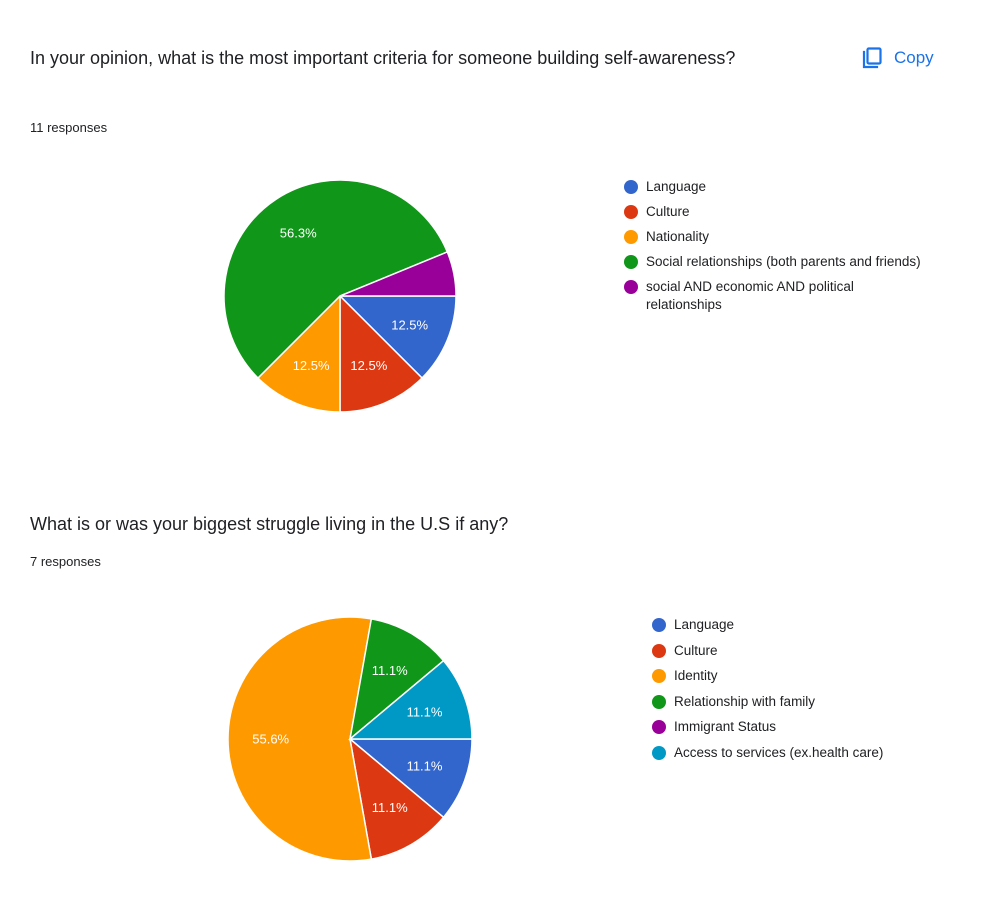 The image size is (998, 924). I want to click on legend-item-relationship-with-family: Relationship with family, so click(812, 702).